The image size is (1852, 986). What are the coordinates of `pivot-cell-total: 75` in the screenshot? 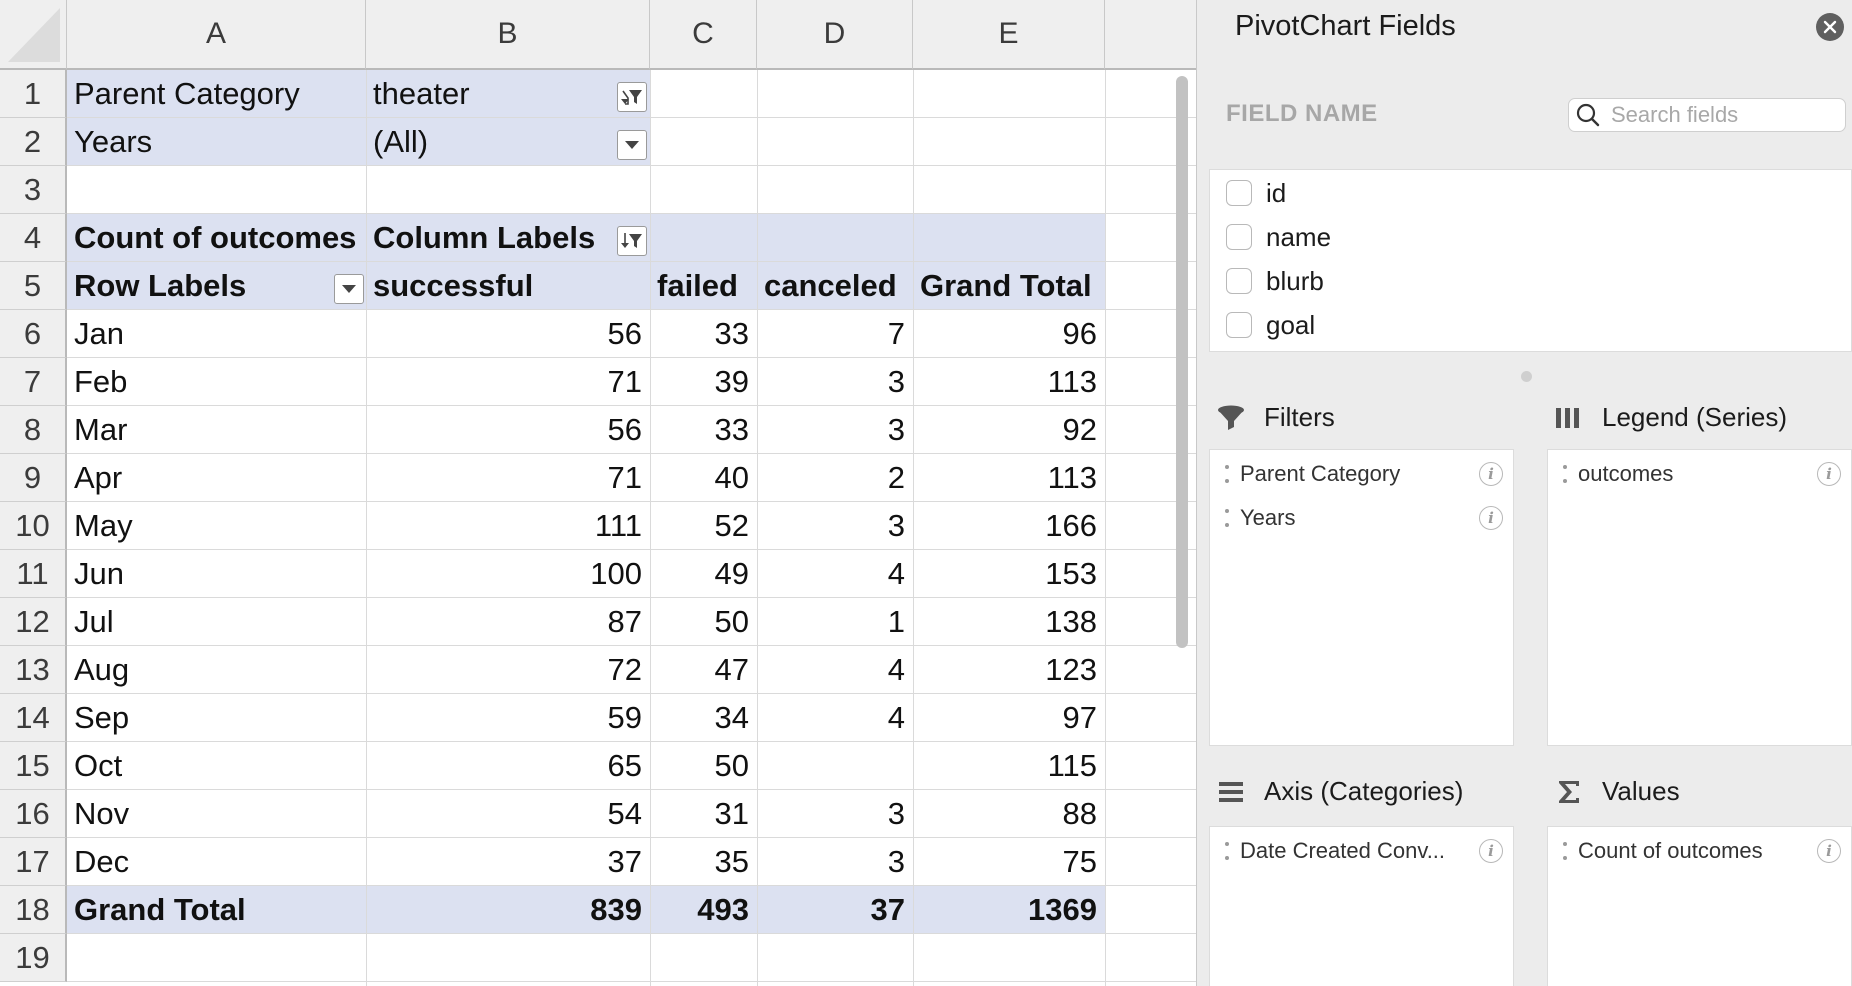 It's located at (1079, 861).